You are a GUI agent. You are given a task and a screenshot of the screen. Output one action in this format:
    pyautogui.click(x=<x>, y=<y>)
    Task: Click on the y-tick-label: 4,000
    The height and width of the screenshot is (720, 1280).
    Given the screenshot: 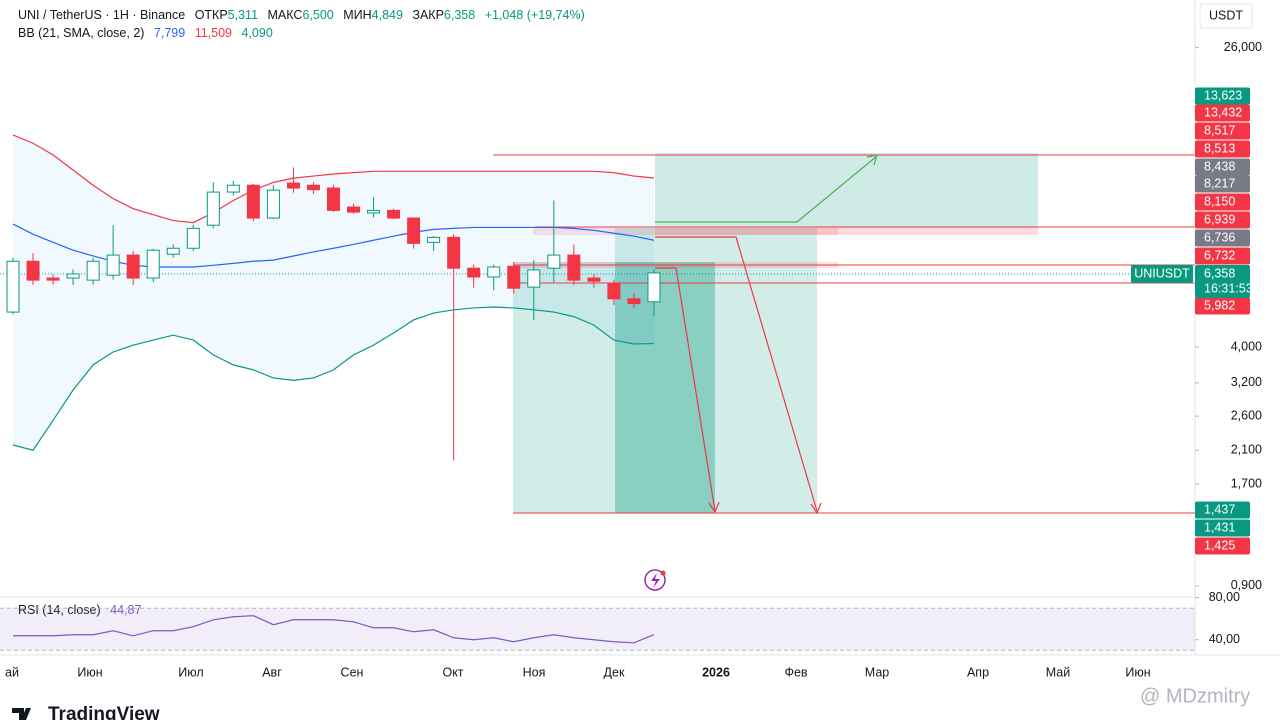 What is the action you would take?
    pyautogui.click(x=1246, y=346)
    